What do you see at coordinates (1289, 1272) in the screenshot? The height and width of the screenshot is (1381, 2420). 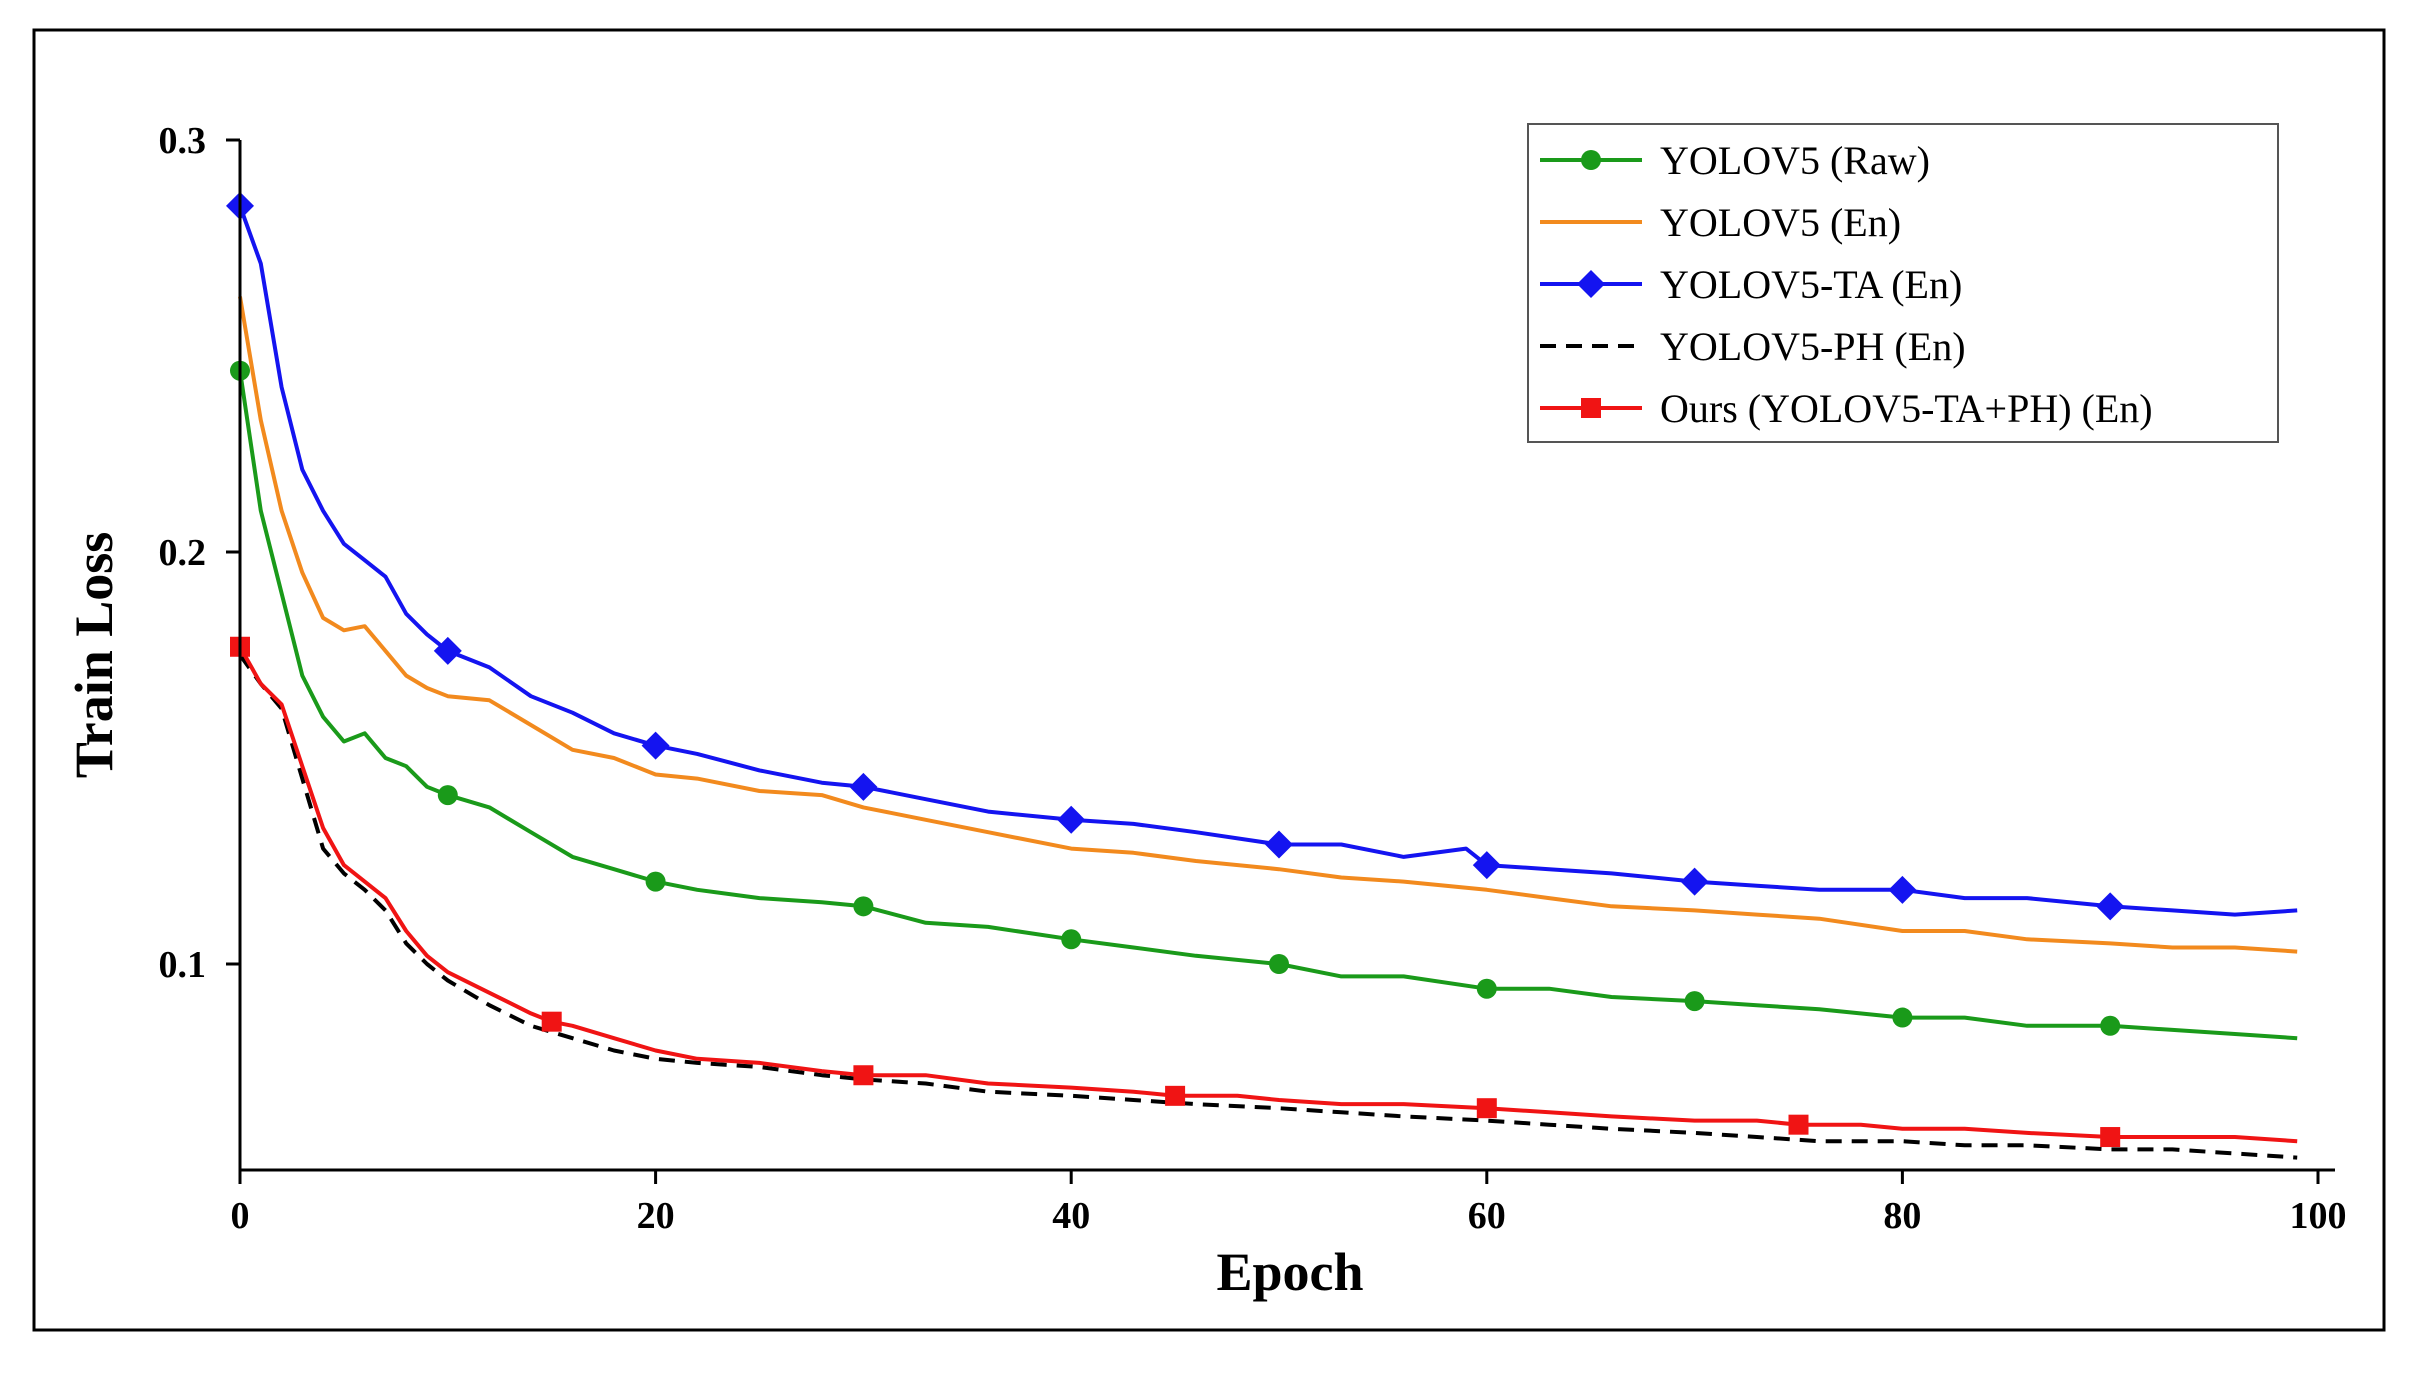 I see `x-axis-title: Epoch` at bounding box center [1289, 1272].